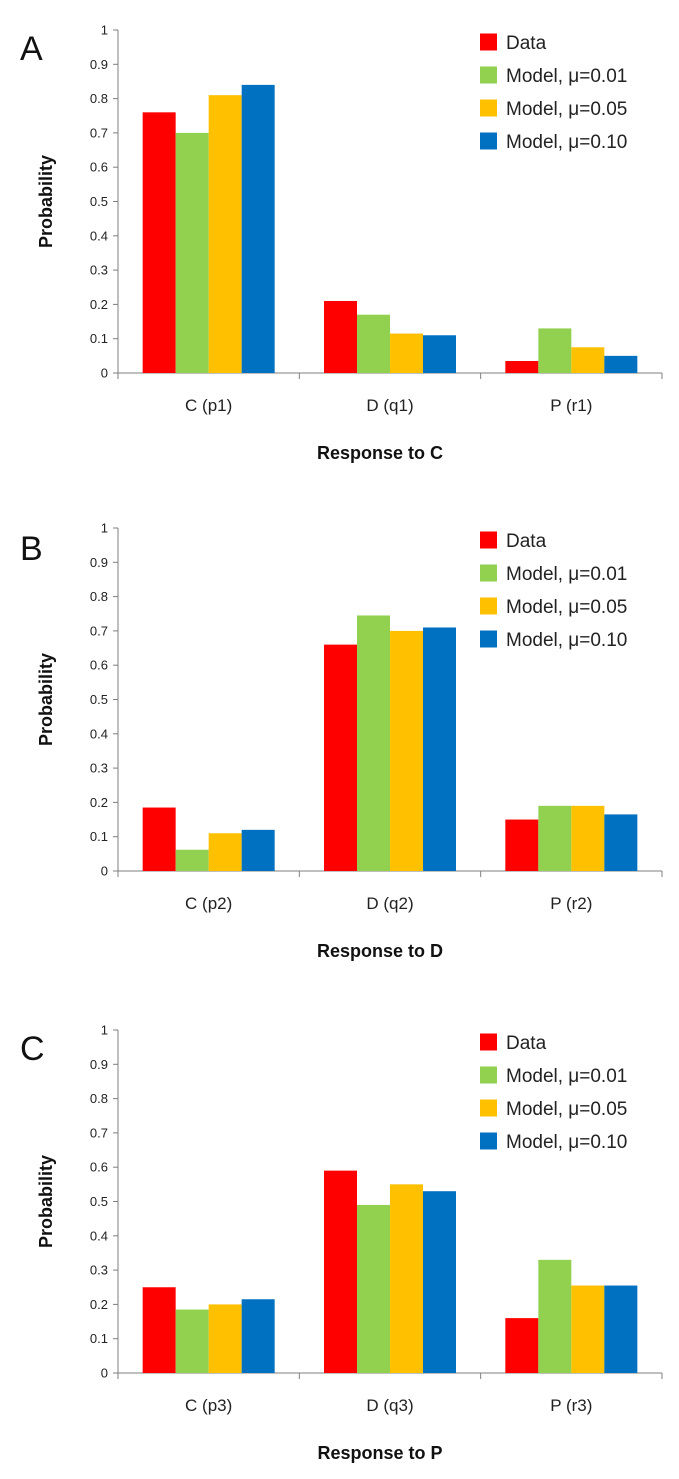 This screenshot has width=679, height=1479. I want to click on x-category-label: D (q3), so click(389, 1405).